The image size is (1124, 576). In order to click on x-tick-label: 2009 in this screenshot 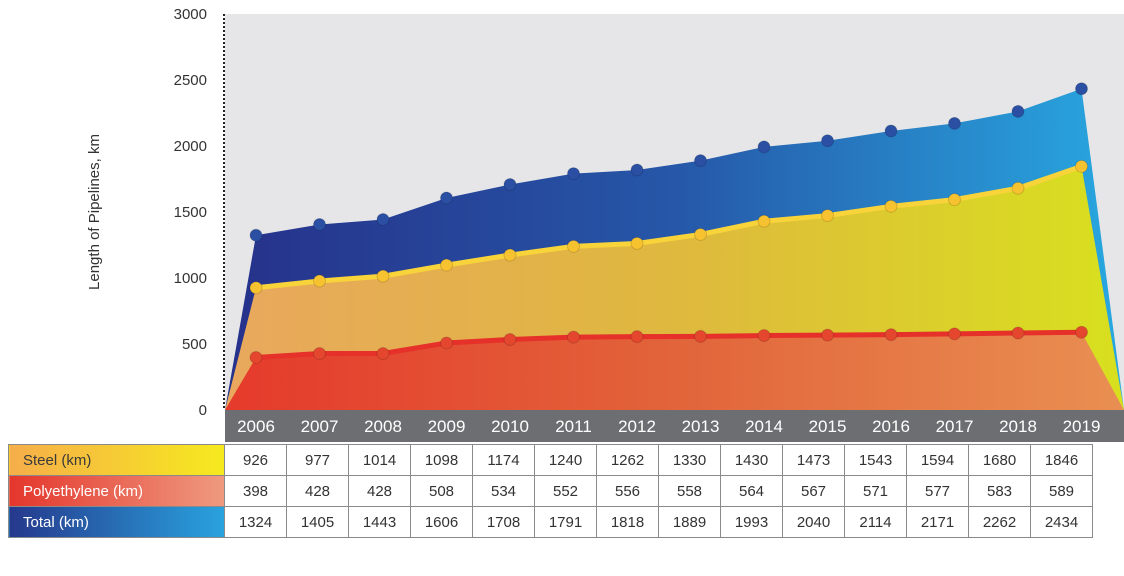, I will do `click(447, 426)`.